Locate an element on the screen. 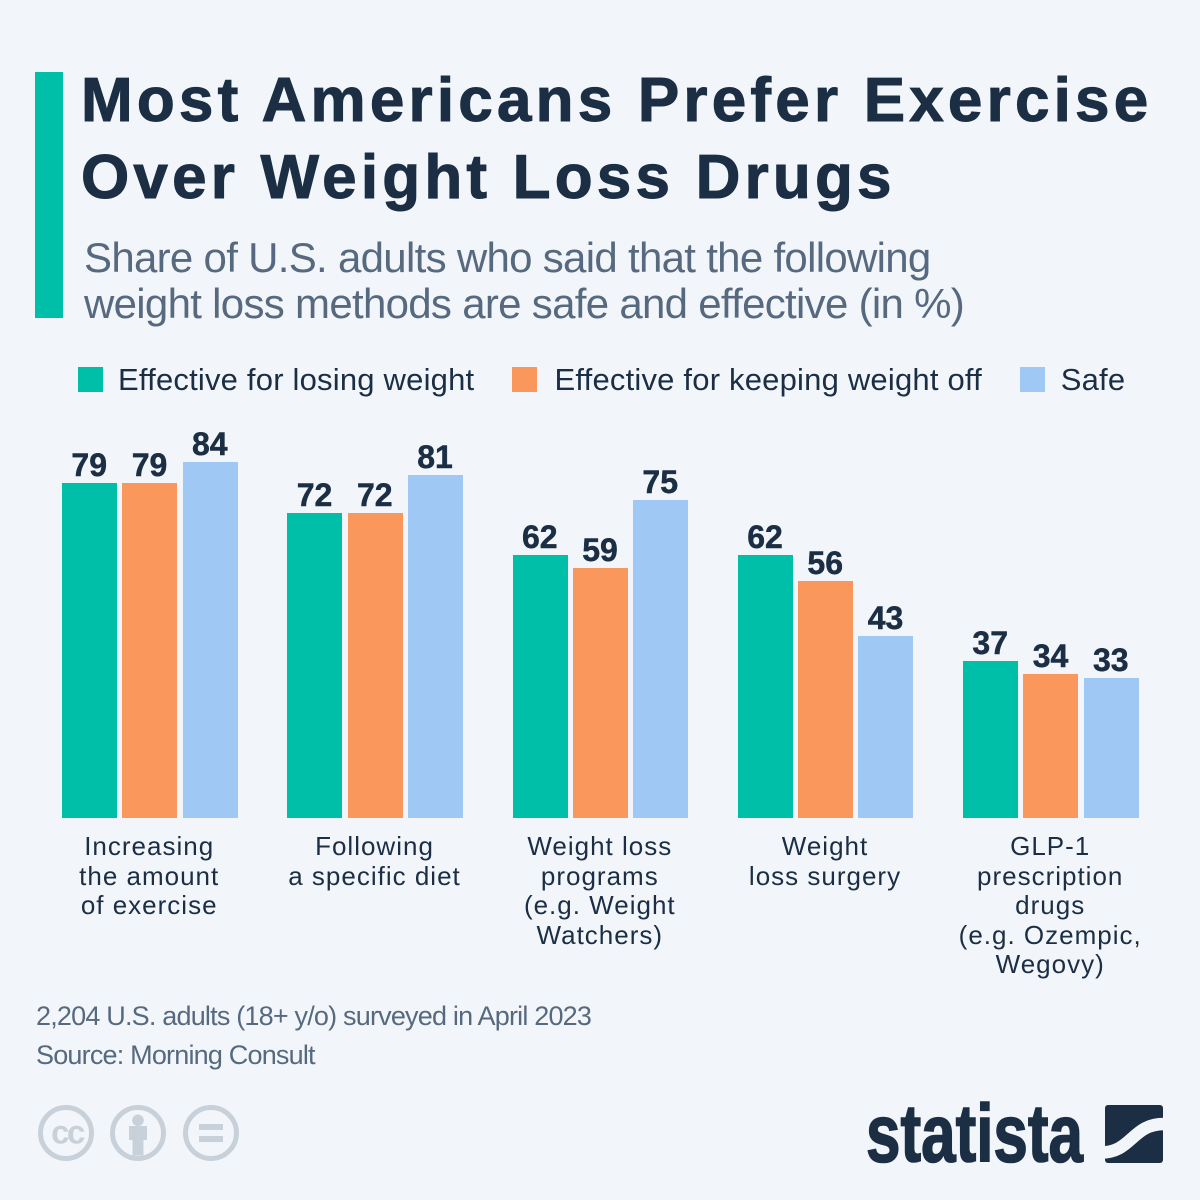  svg-text: statista is located at coordinates (975, 1132).